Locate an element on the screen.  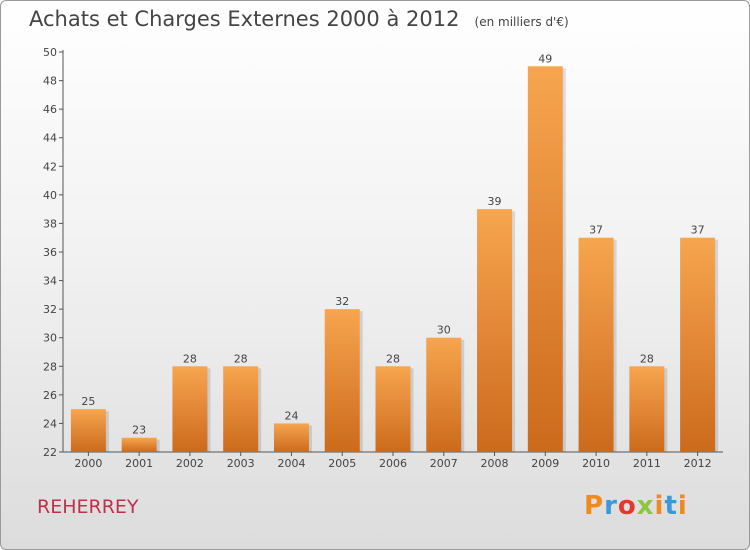
x-tick-label: 2006 is located at coordinates (393, 463).